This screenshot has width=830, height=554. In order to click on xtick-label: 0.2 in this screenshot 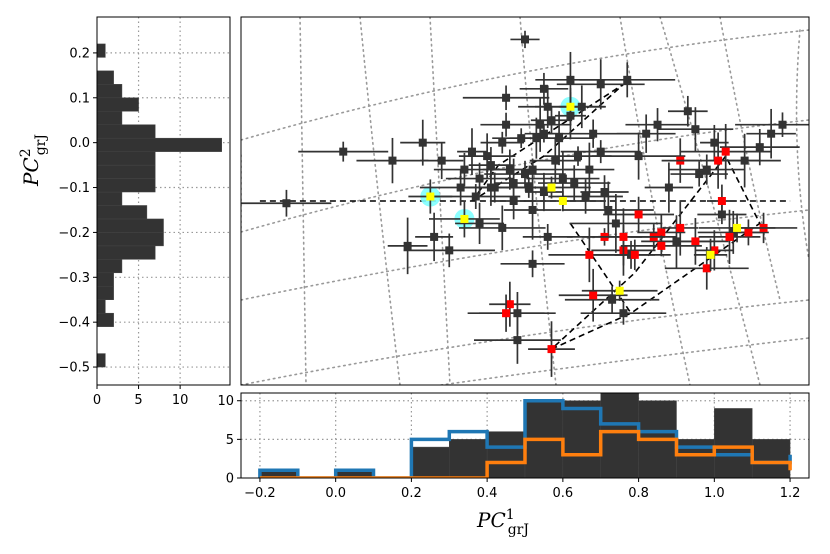, I will do `click(411, 493)`.